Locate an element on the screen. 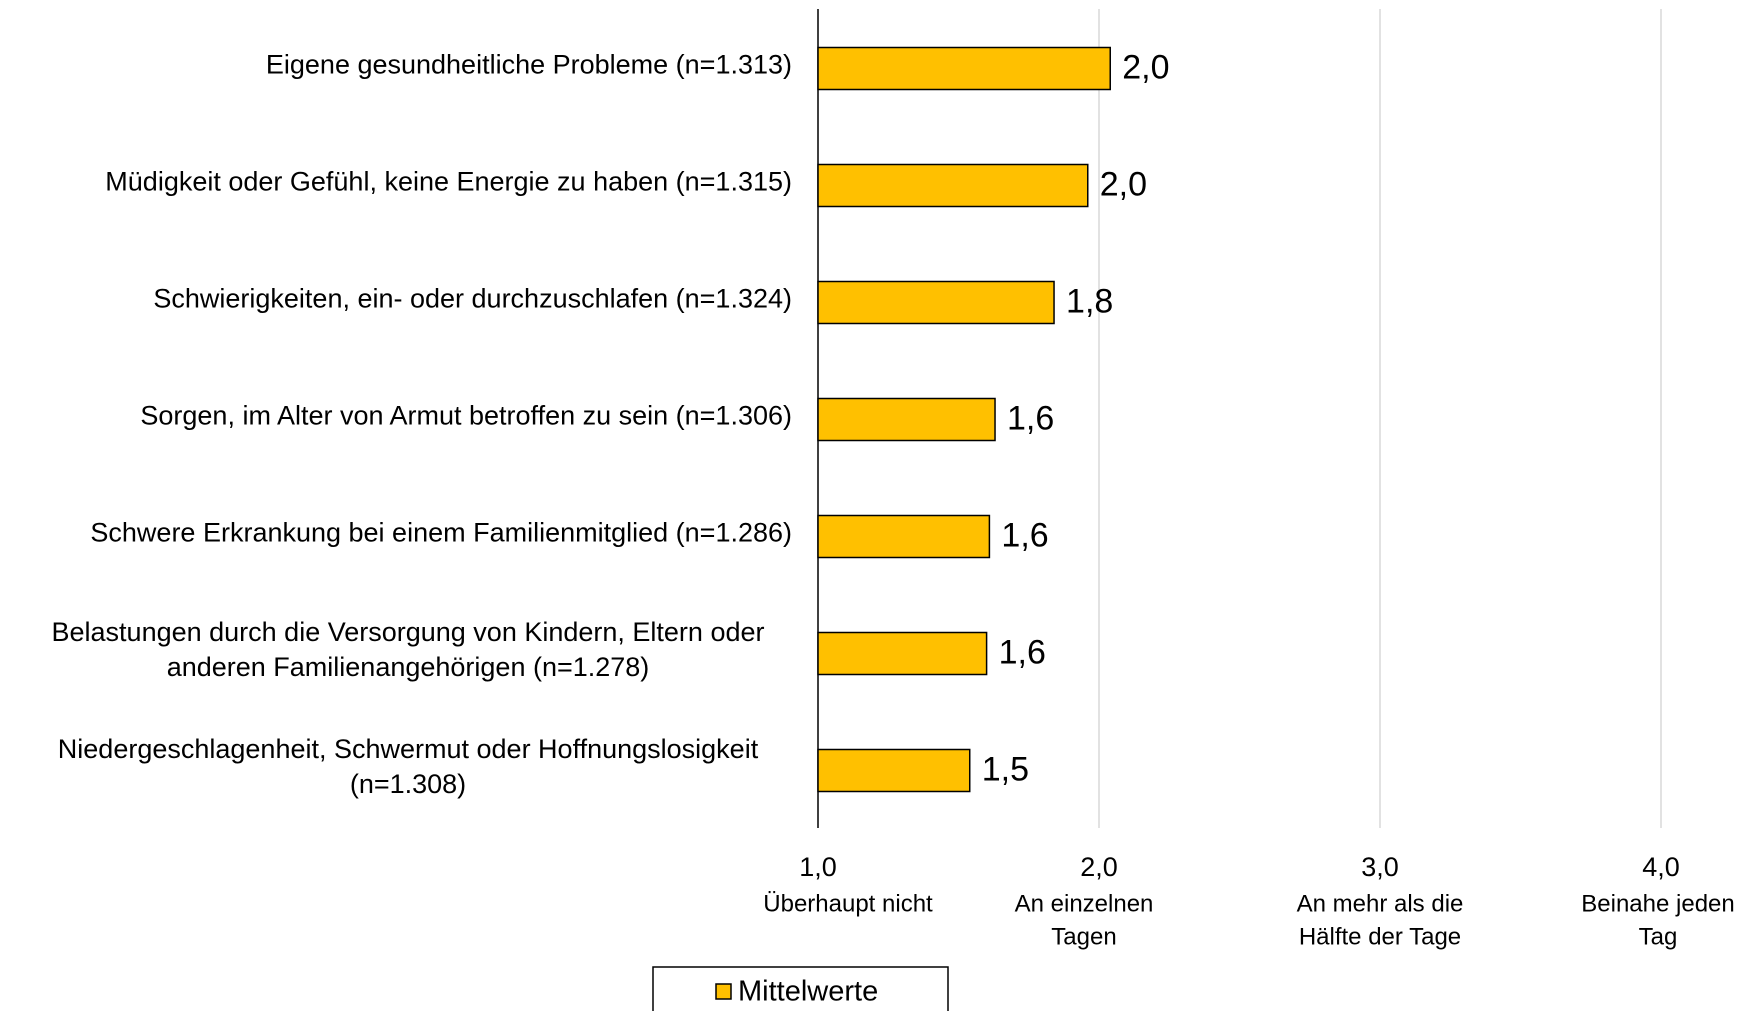 The width and height of the screenshot is (1754, 1011). legend-box is located at coordinates (800, 988).